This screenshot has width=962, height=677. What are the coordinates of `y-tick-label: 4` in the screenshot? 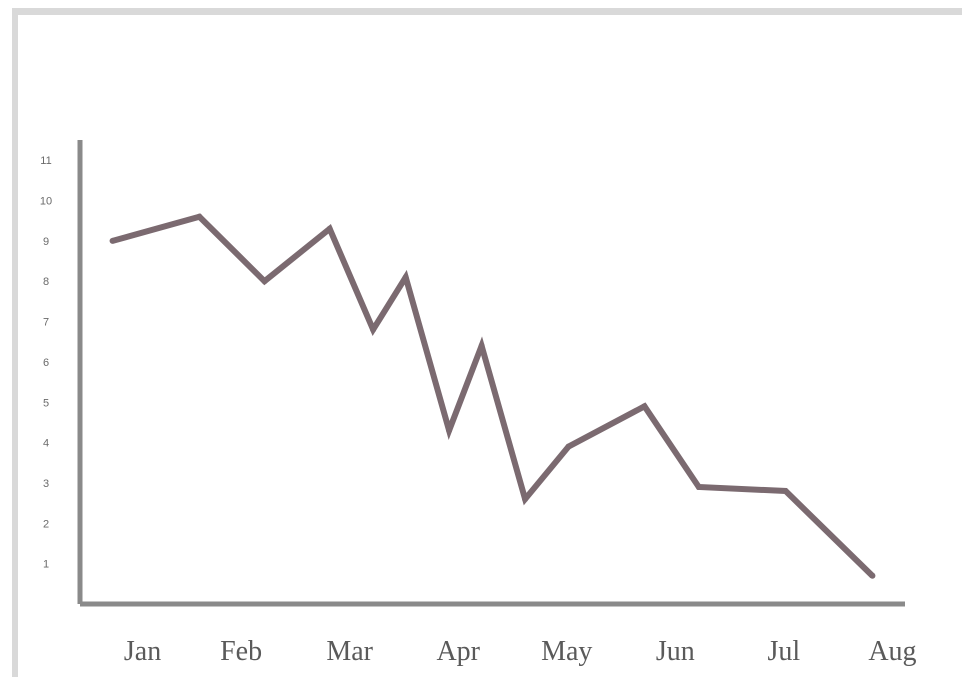 It's located at (46, 444).